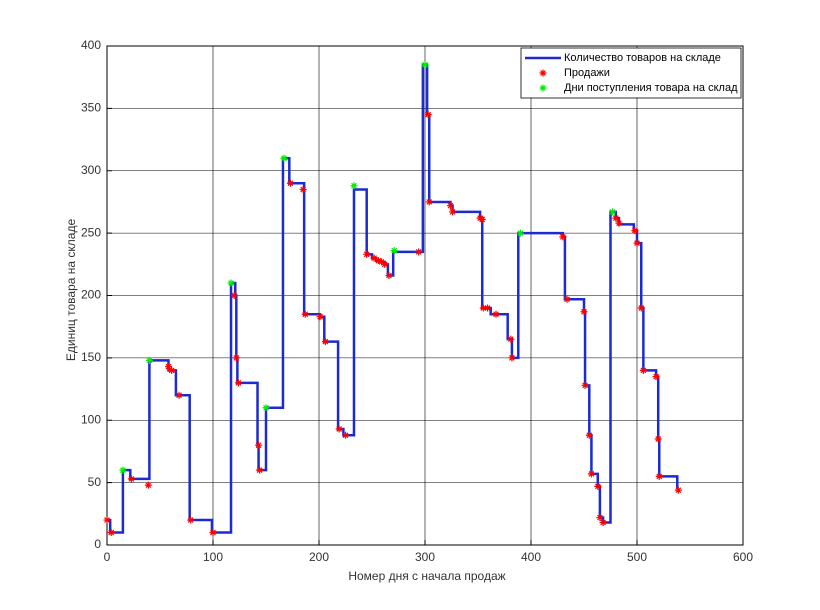 The width and height of the screenshot is (820, 610). I want to click on y-tick-label: 150, so click(91, 357).